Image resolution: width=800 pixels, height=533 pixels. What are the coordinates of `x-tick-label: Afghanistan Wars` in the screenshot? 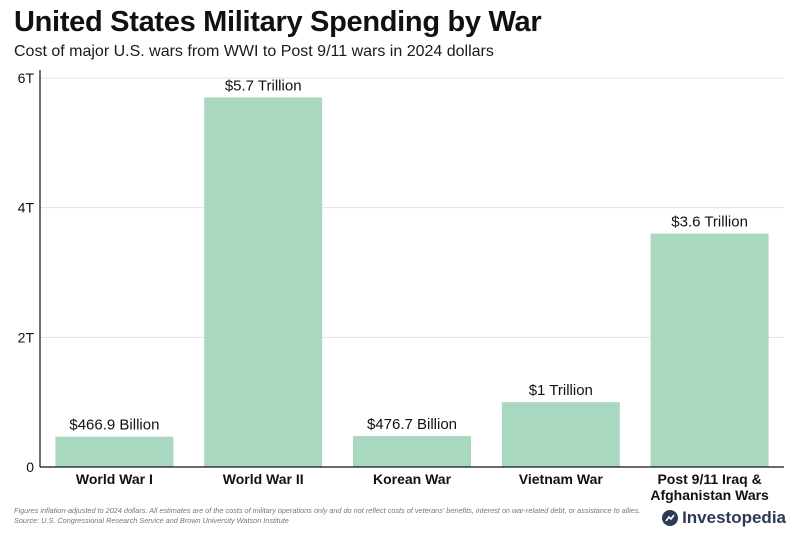 It's located at (709, 495).